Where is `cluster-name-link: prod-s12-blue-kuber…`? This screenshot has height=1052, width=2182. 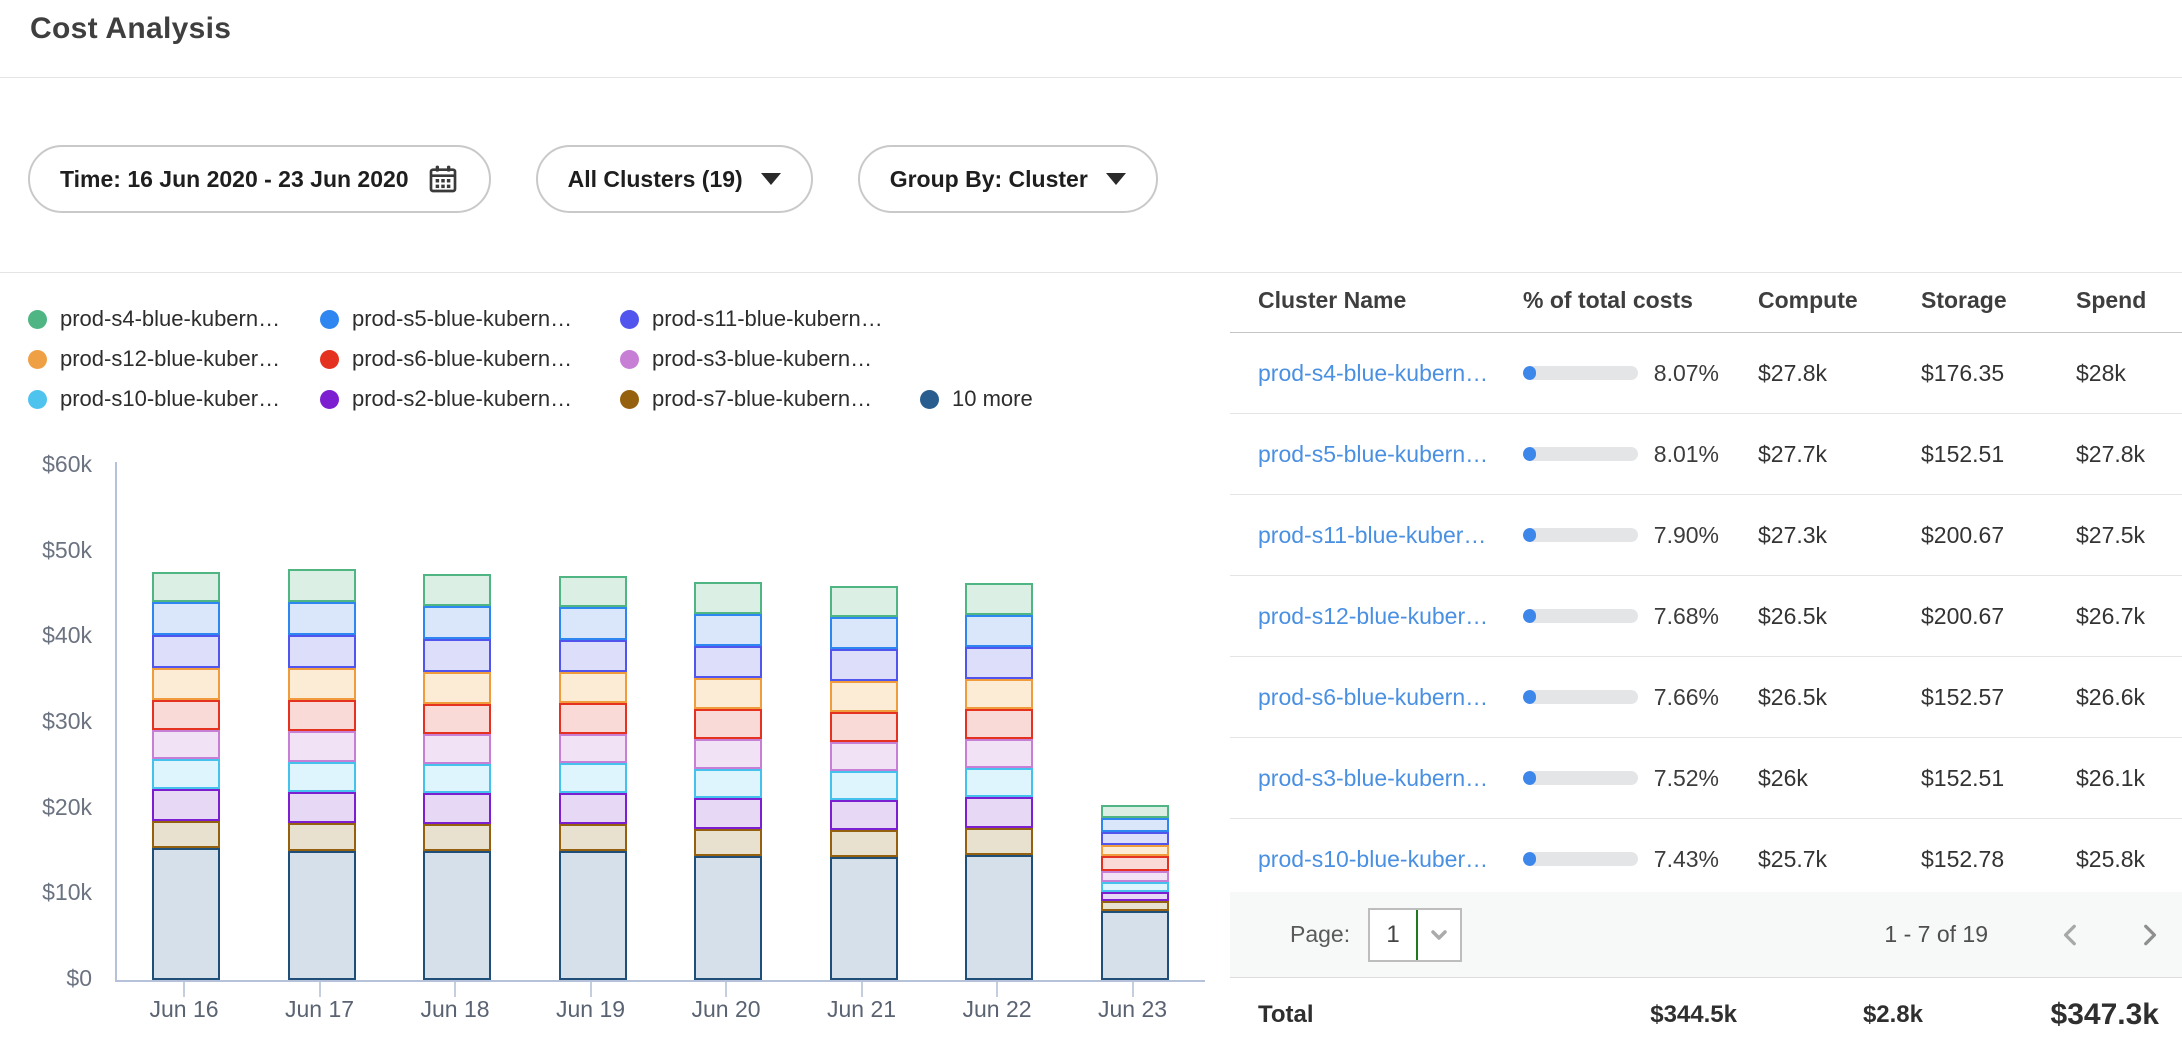
cluster-name-link: prod-s12-blue-kuber… is located at coordinates (1373, 615).